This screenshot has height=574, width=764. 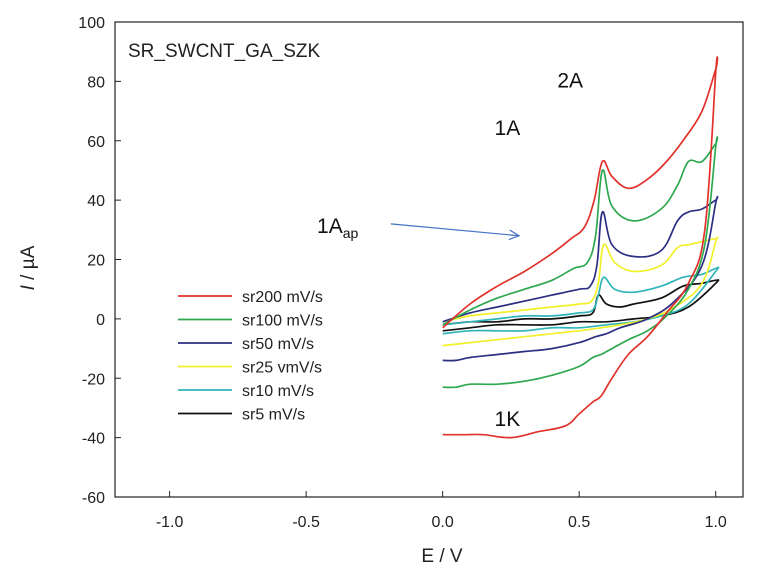 I want to click on y-tick-label: -40, so click(x=93, y=439).